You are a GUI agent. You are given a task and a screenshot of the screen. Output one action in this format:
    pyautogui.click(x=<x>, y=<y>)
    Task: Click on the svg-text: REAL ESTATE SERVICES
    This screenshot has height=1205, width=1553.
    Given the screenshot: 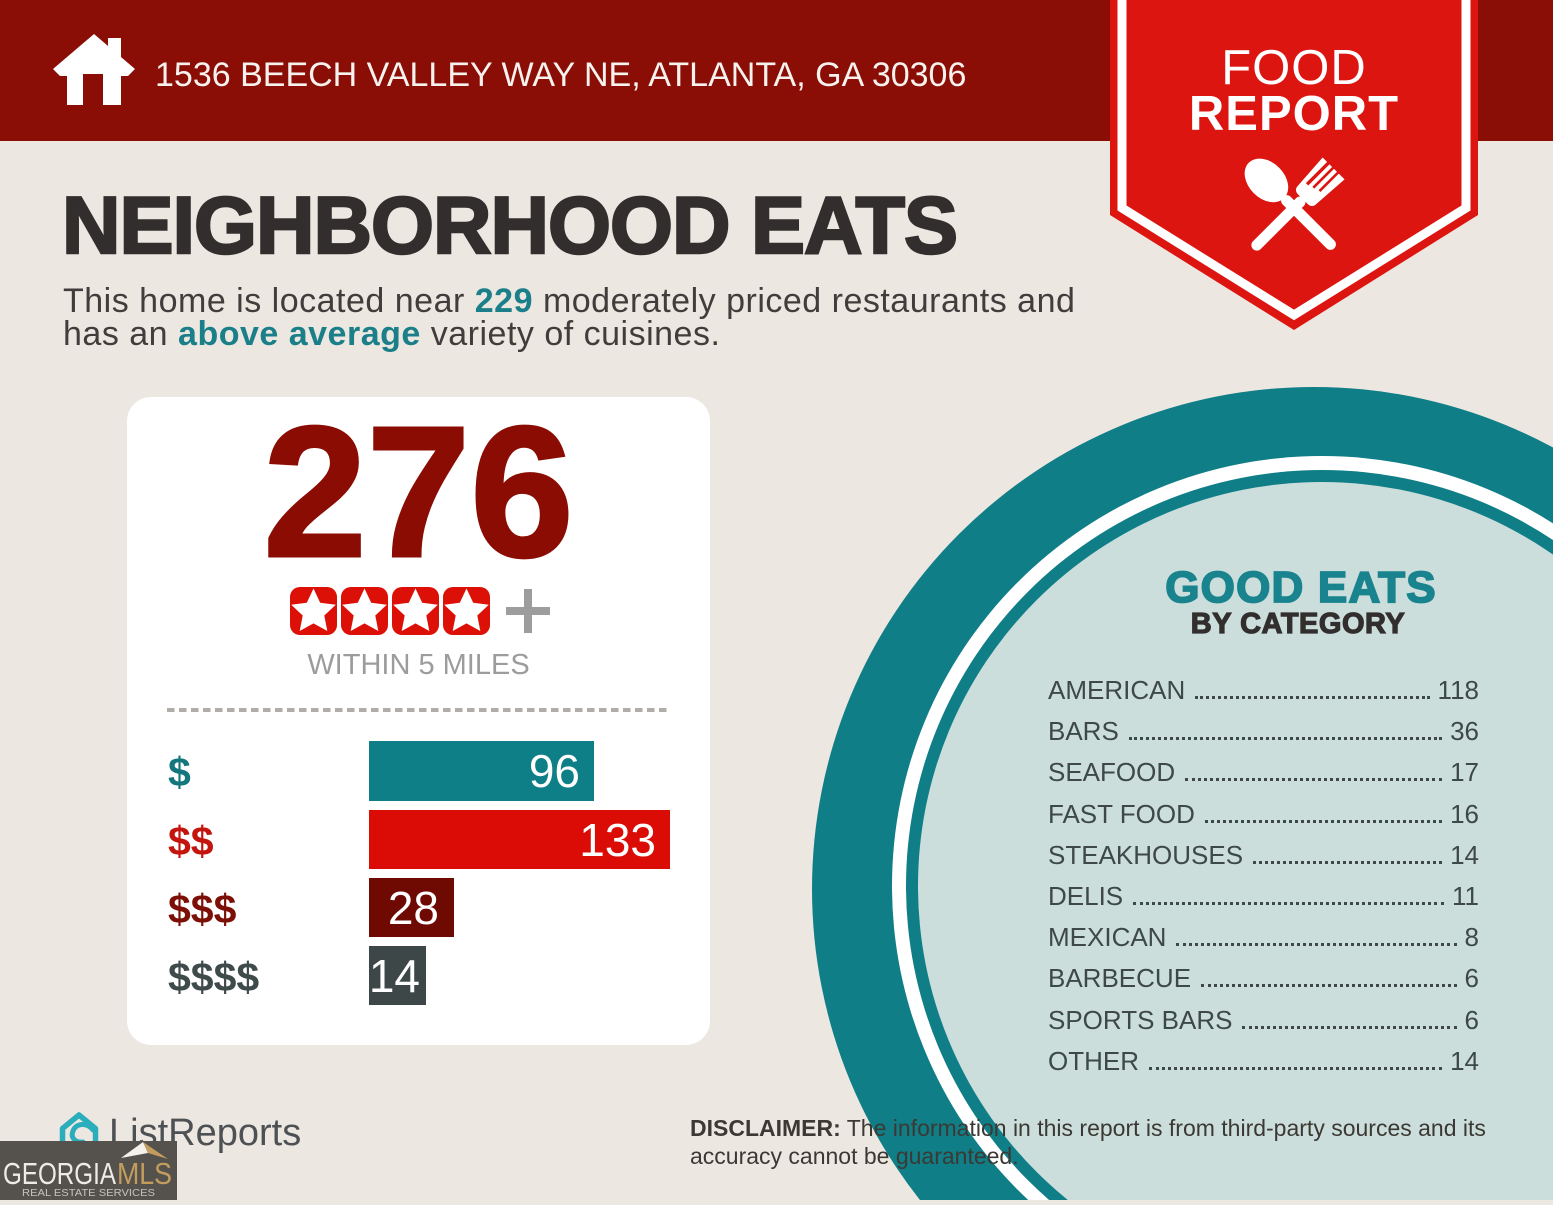 What is the action you would take?
    pyautogui.click(x=88, y=1193)
    